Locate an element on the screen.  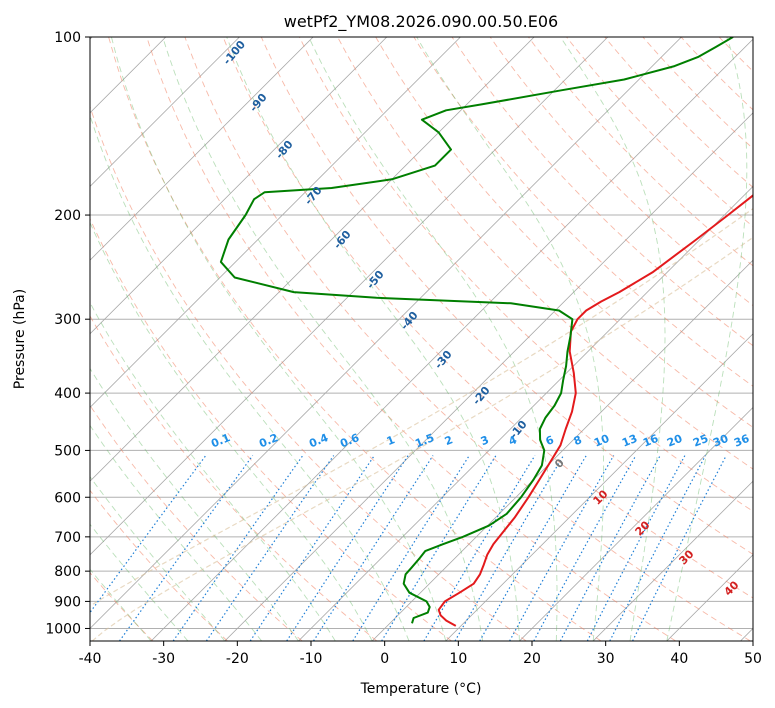
x-tick-label: 50 is located at coordinates (753, 659).